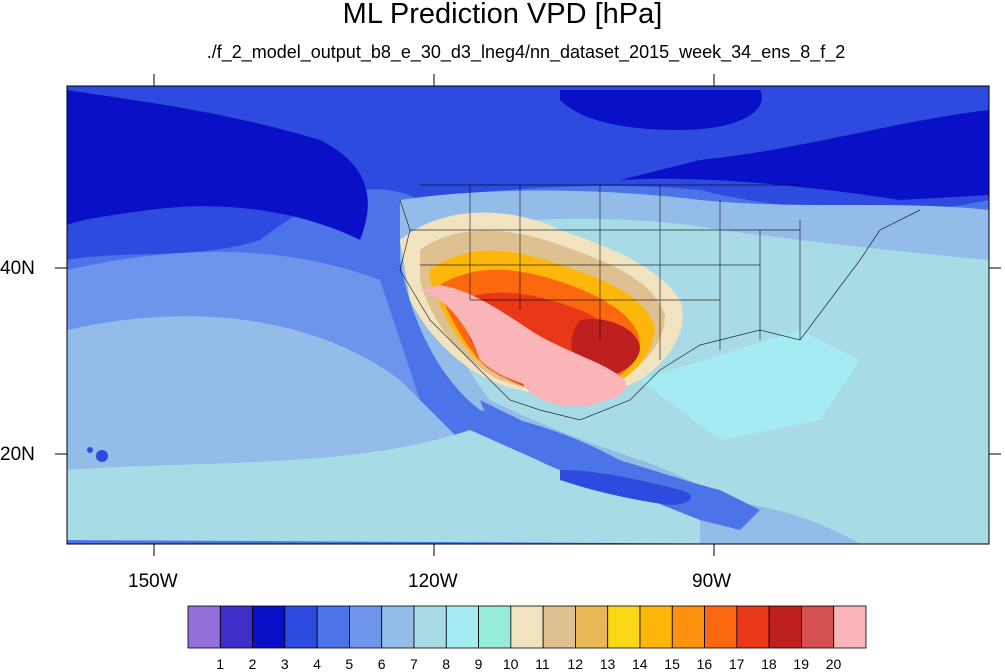 Image resolution: width=1005 pixels, height=672 pixels. What do you see at coordinates (510, 664) in the screenshot?
I see `colorbar-tick-label: 10` at bounding box center [510, 664].